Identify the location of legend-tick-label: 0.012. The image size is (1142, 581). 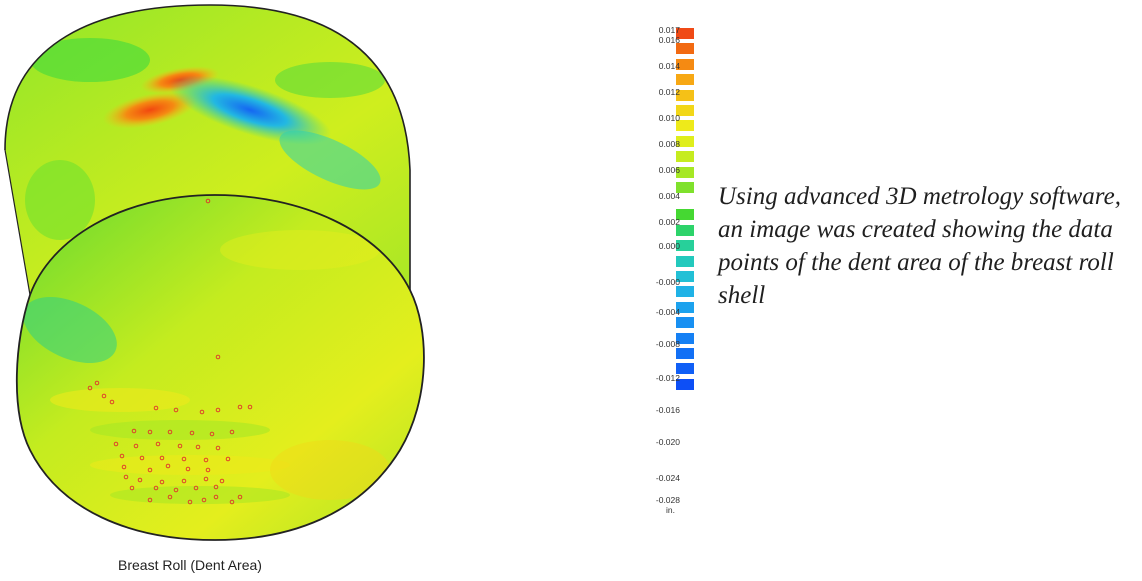
(669, 92).